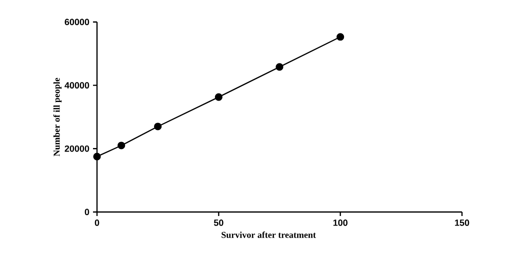  What do you see at coordinates (57, 117) in the screenshot?
I see `y-axis-title: Number of ill people` at bounding box center [57, 117].